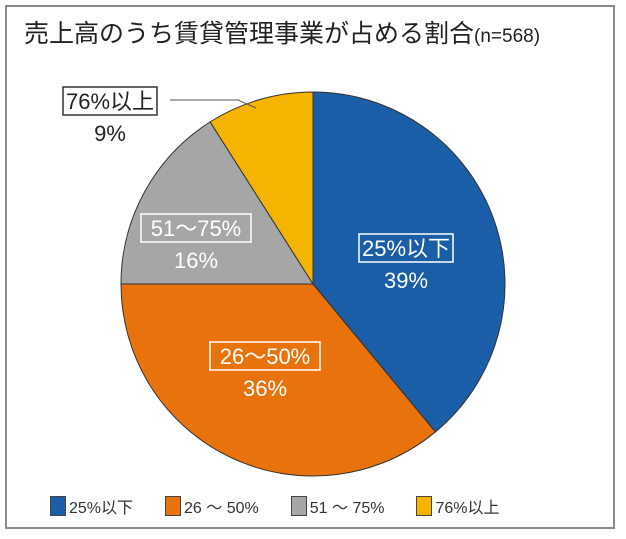 The image size is (626, 539). I want to click on slice-category-label: 76%以上, so click(110, 101).